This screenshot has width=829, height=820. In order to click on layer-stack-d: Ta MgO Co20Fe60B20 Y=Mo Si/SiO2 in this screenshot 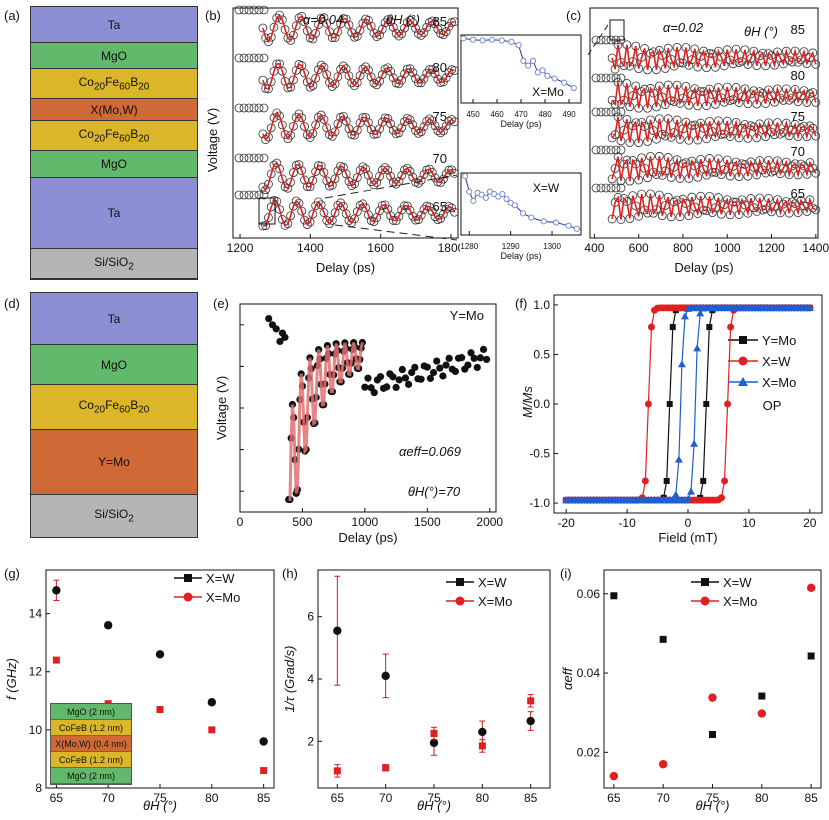, I will do `click(114, 415)`.